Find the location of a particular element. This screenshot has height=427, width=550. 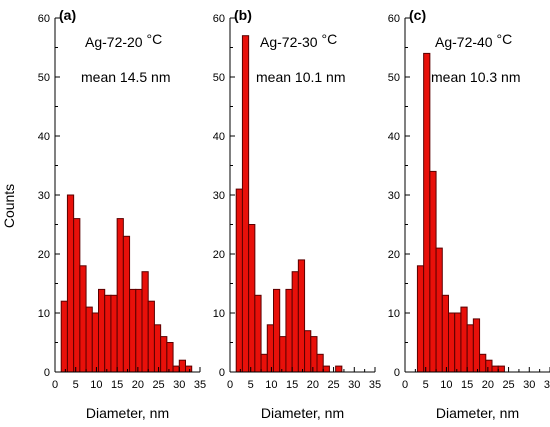

mean-annotation: mean 10.3 nm is located at coordinates (476, 77).